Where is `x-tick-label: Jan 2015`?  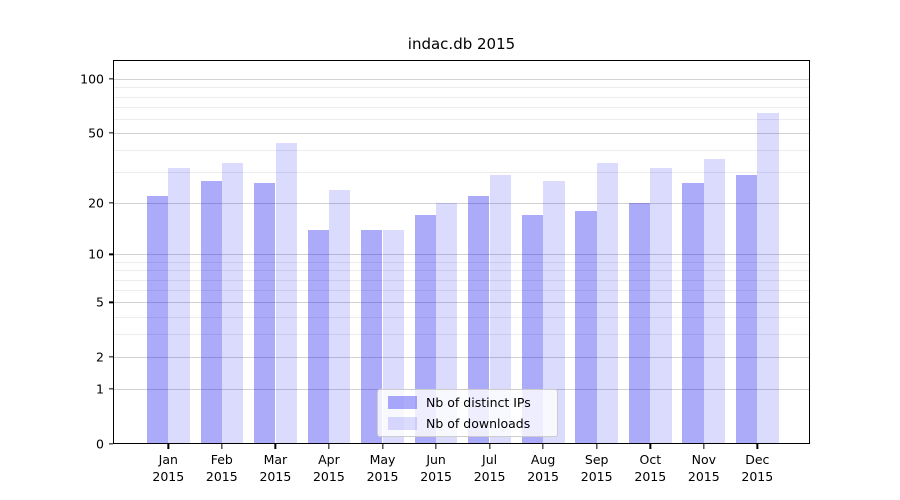
x-tick-label: Jan 2015 is located at coordinates (168, 468).